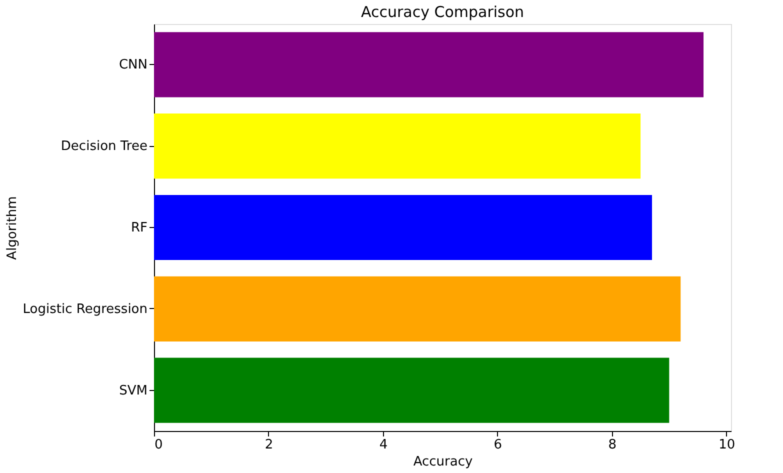  Describe the element at coordinates (498, 445) in the screenshot. I see `x-tick-label: 6` at that location.